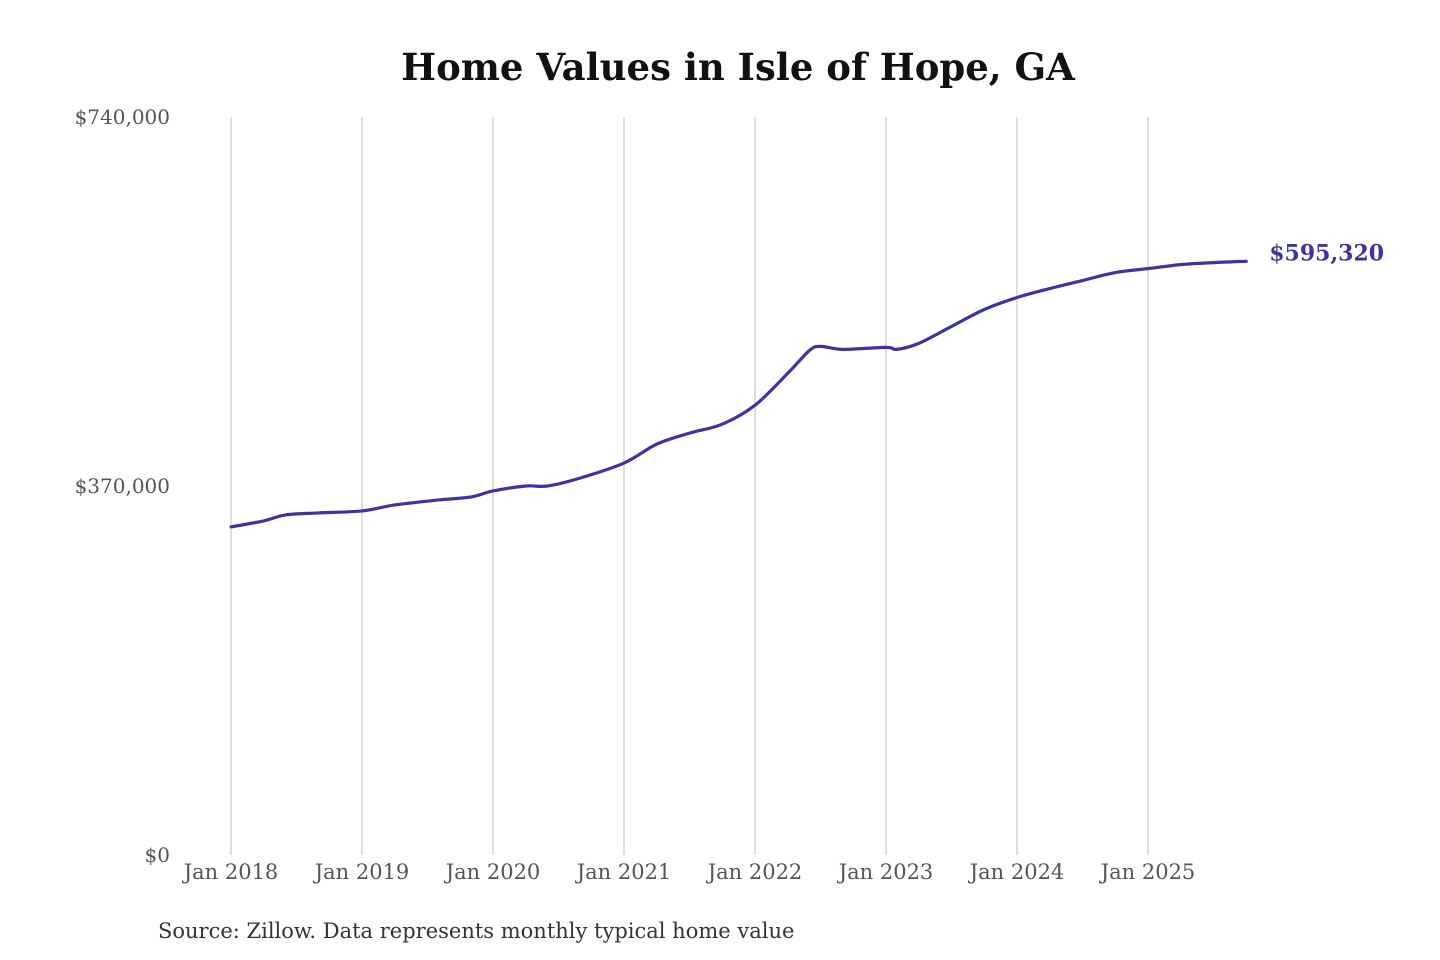 The height and width of the screenshot is (960, 1440). What do you see at coordinates (361, 872) in the screenshot?
I see `x-tick-label: Jan 2019` at bounding box center [361, 872].